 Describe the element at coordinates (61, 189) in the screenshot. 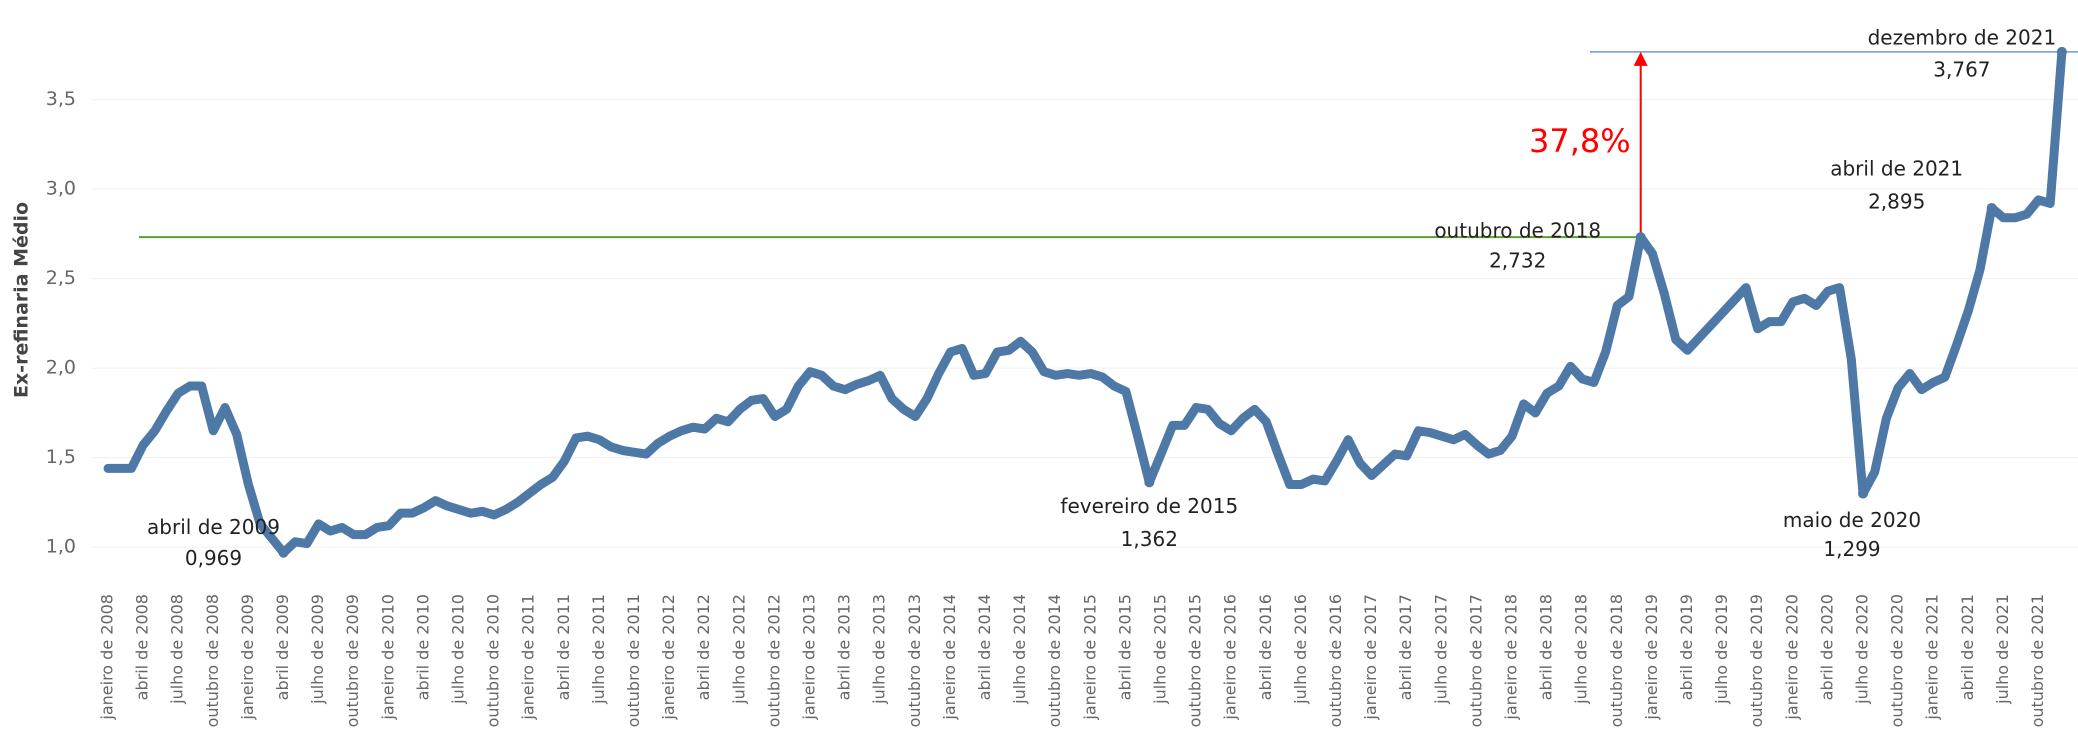

I see `y-tick-label: 3,0` at that location.